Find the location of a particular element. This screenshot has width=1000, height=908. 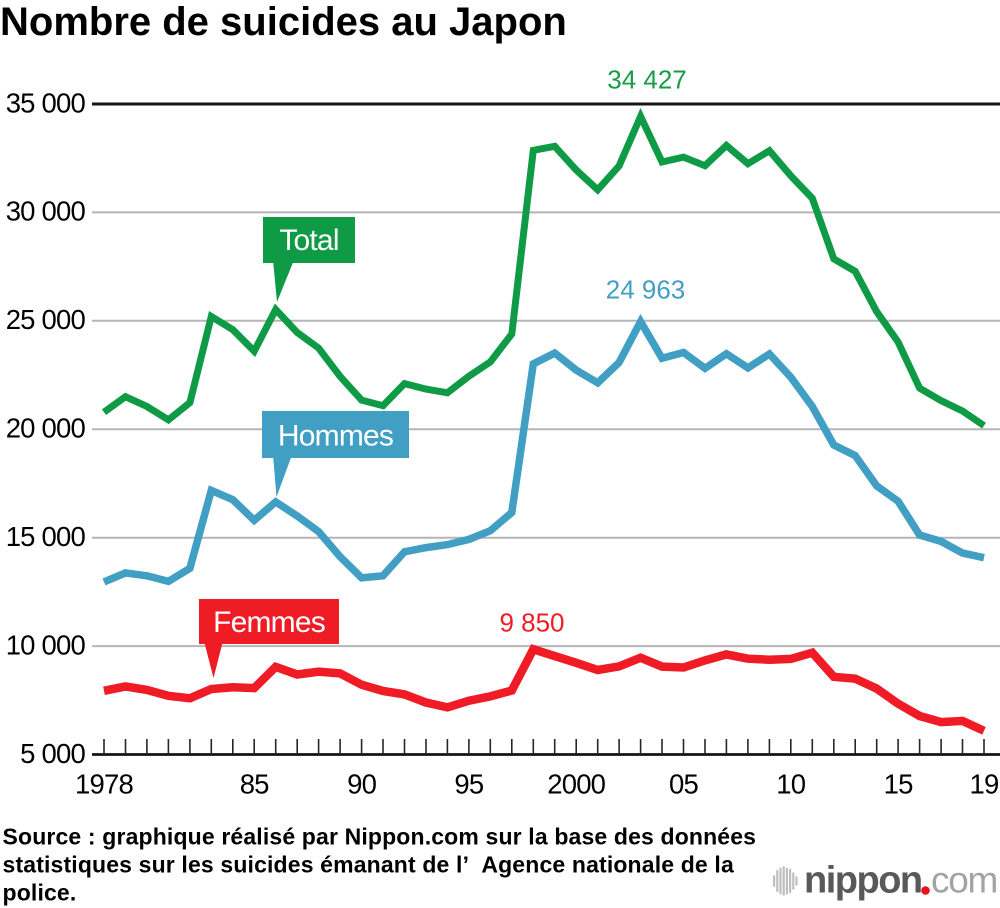

svg-text: 35 000 is located at coordinates (46, 102).